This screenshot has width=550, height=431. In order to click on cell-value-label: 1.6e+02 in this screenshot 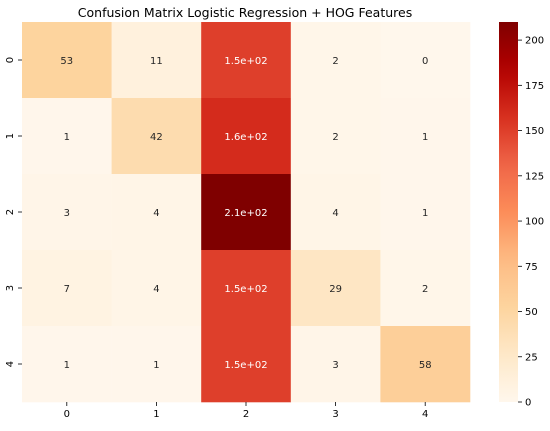, I will do `click(245, 137)`.